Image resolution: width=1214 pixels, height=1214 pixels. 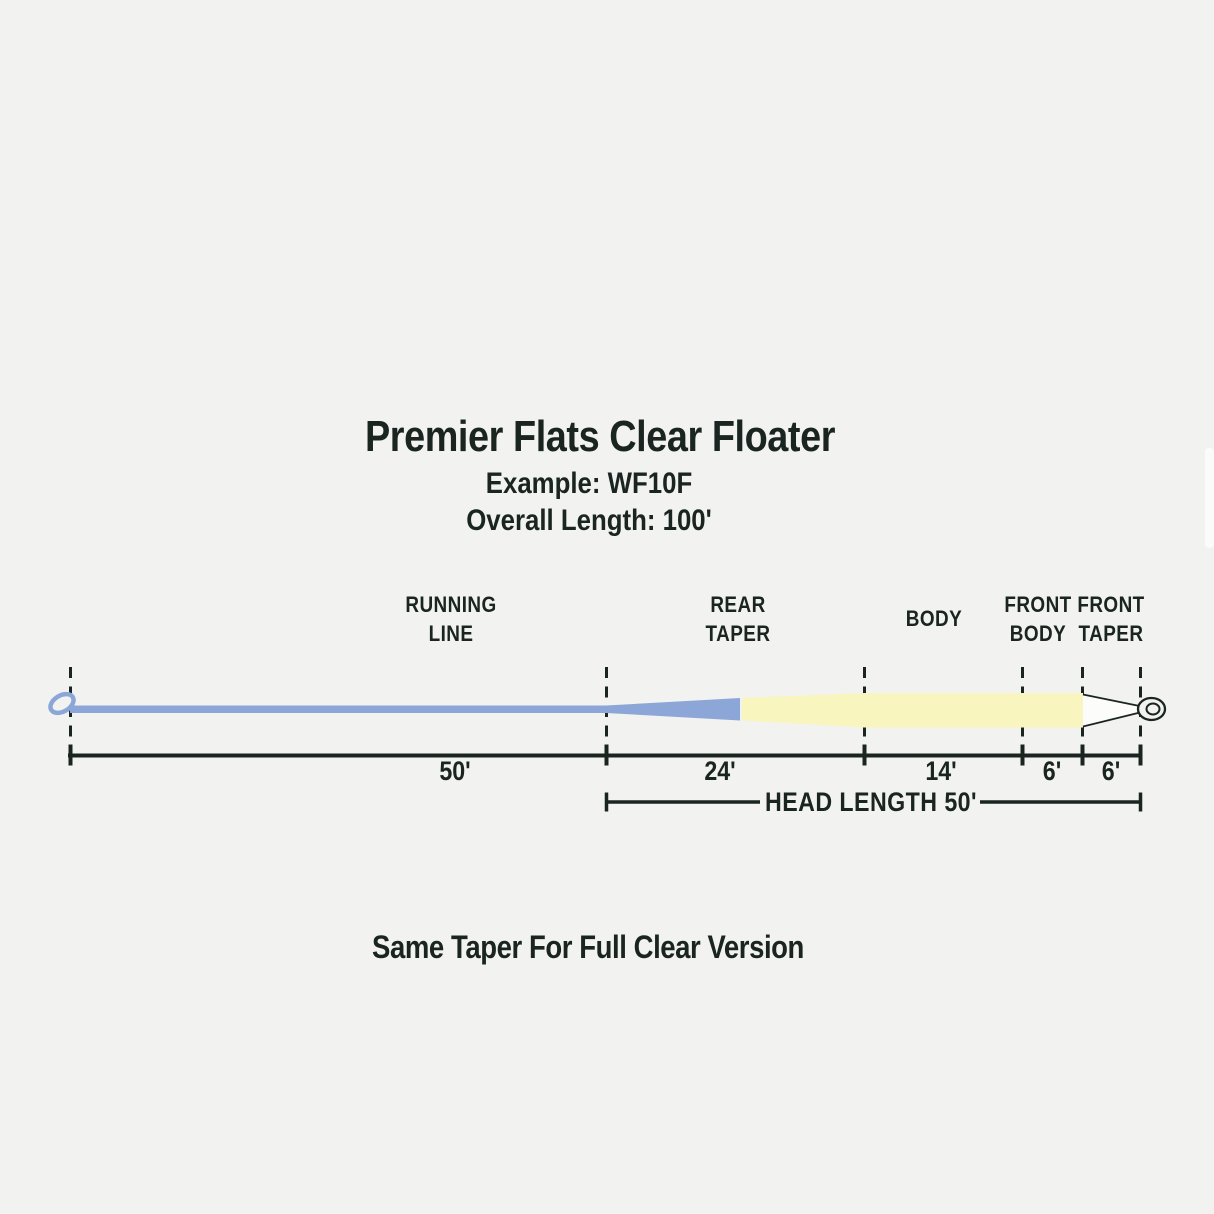 I want to click on welded-loop-left-icon, so click(x=62, y=703).